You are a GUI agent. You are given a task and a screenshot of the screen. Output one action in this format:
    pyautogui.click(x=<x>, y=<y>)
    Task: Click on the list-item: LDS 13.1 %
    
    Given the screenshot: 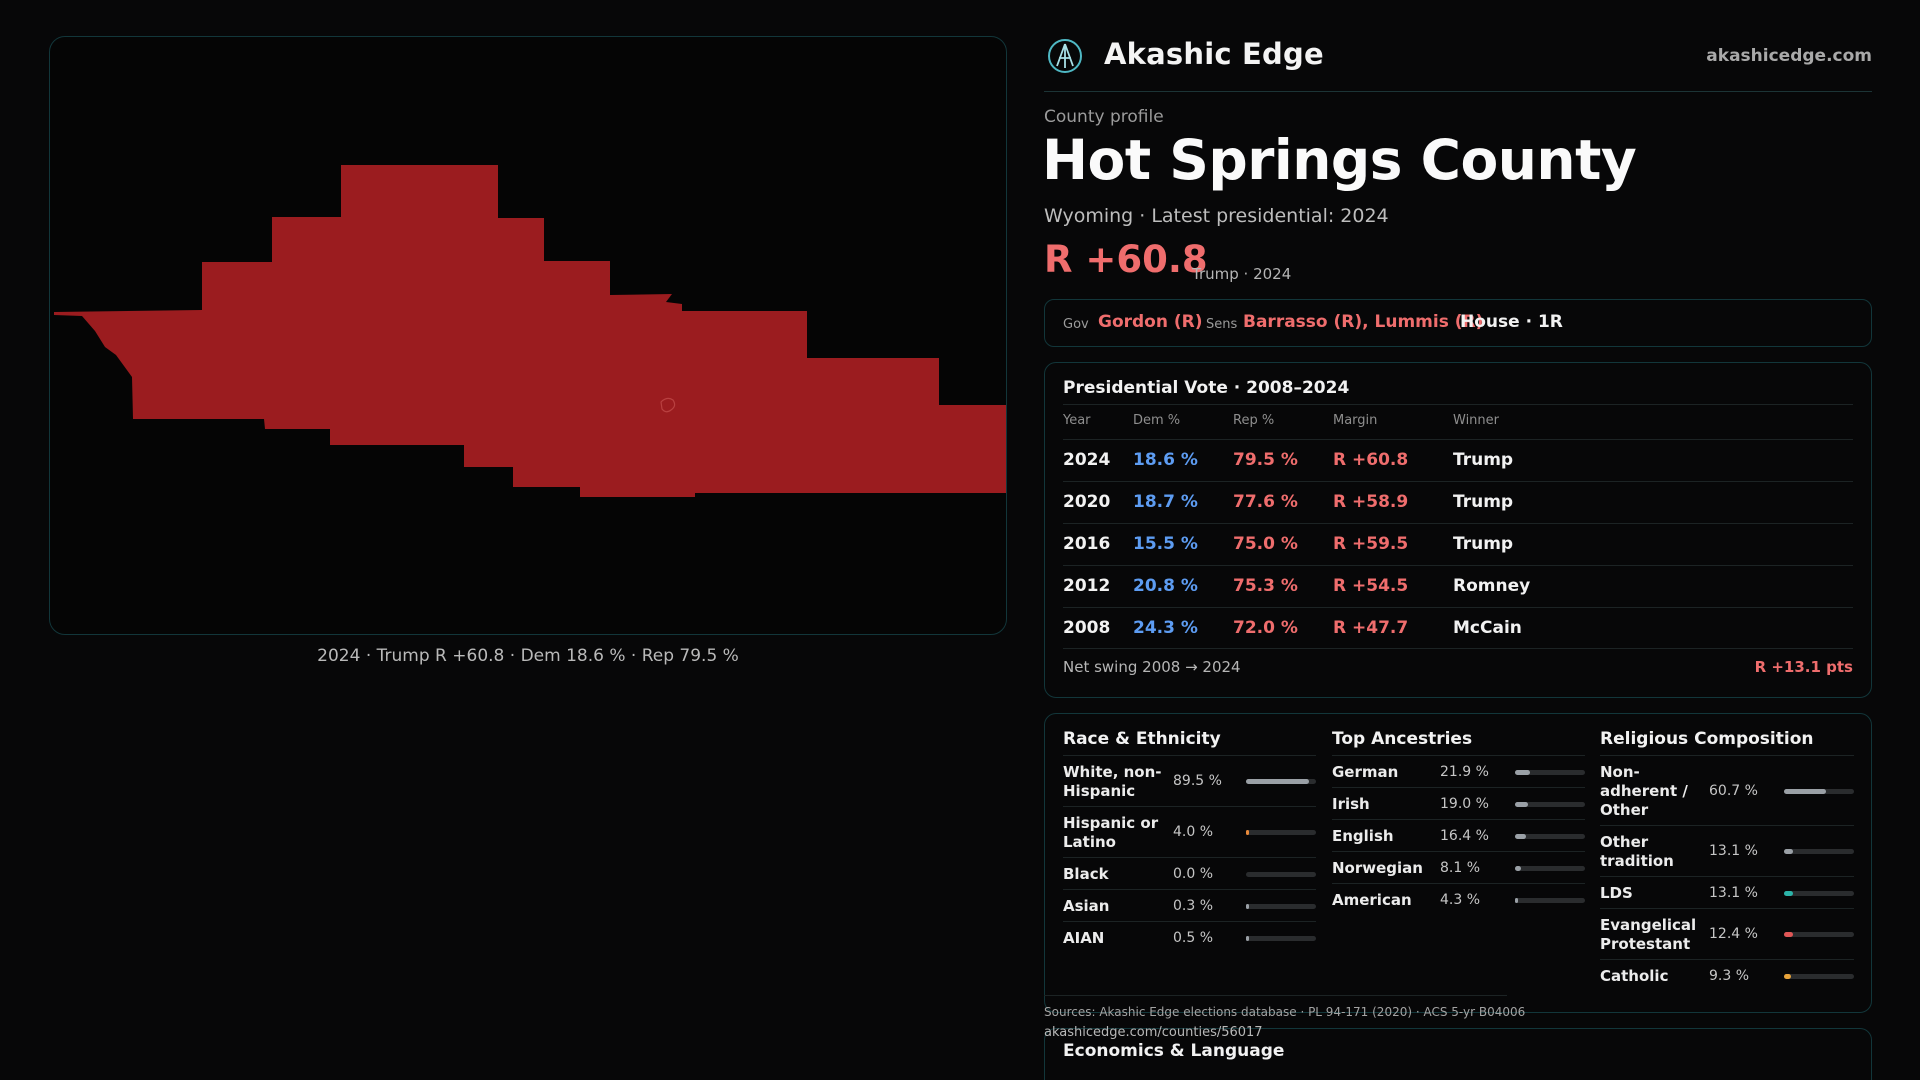 What is the action you would take?
    pyautogui.click(x=1727, y=892)
    